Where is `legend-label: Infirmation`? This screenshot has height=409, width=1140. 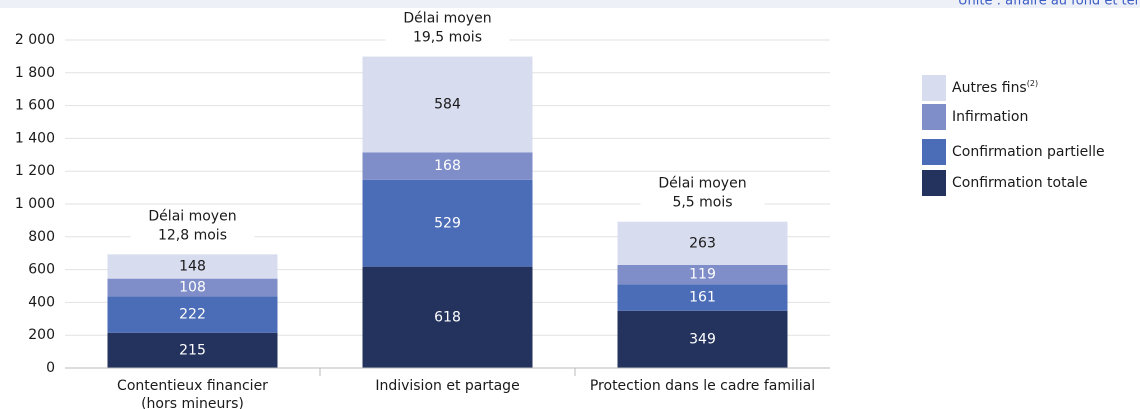
legend-label: Infirmation is located at coordinates (990, 117).